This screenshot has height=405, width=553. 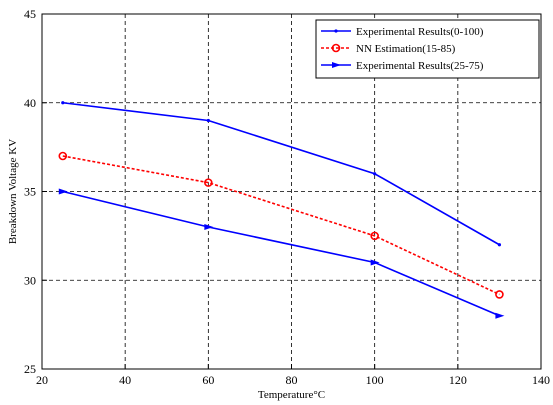 What do you see at coordinates (30, 369) in the screenshot?
I see `y-tick-label: 25` at bounding box center [30, 369].